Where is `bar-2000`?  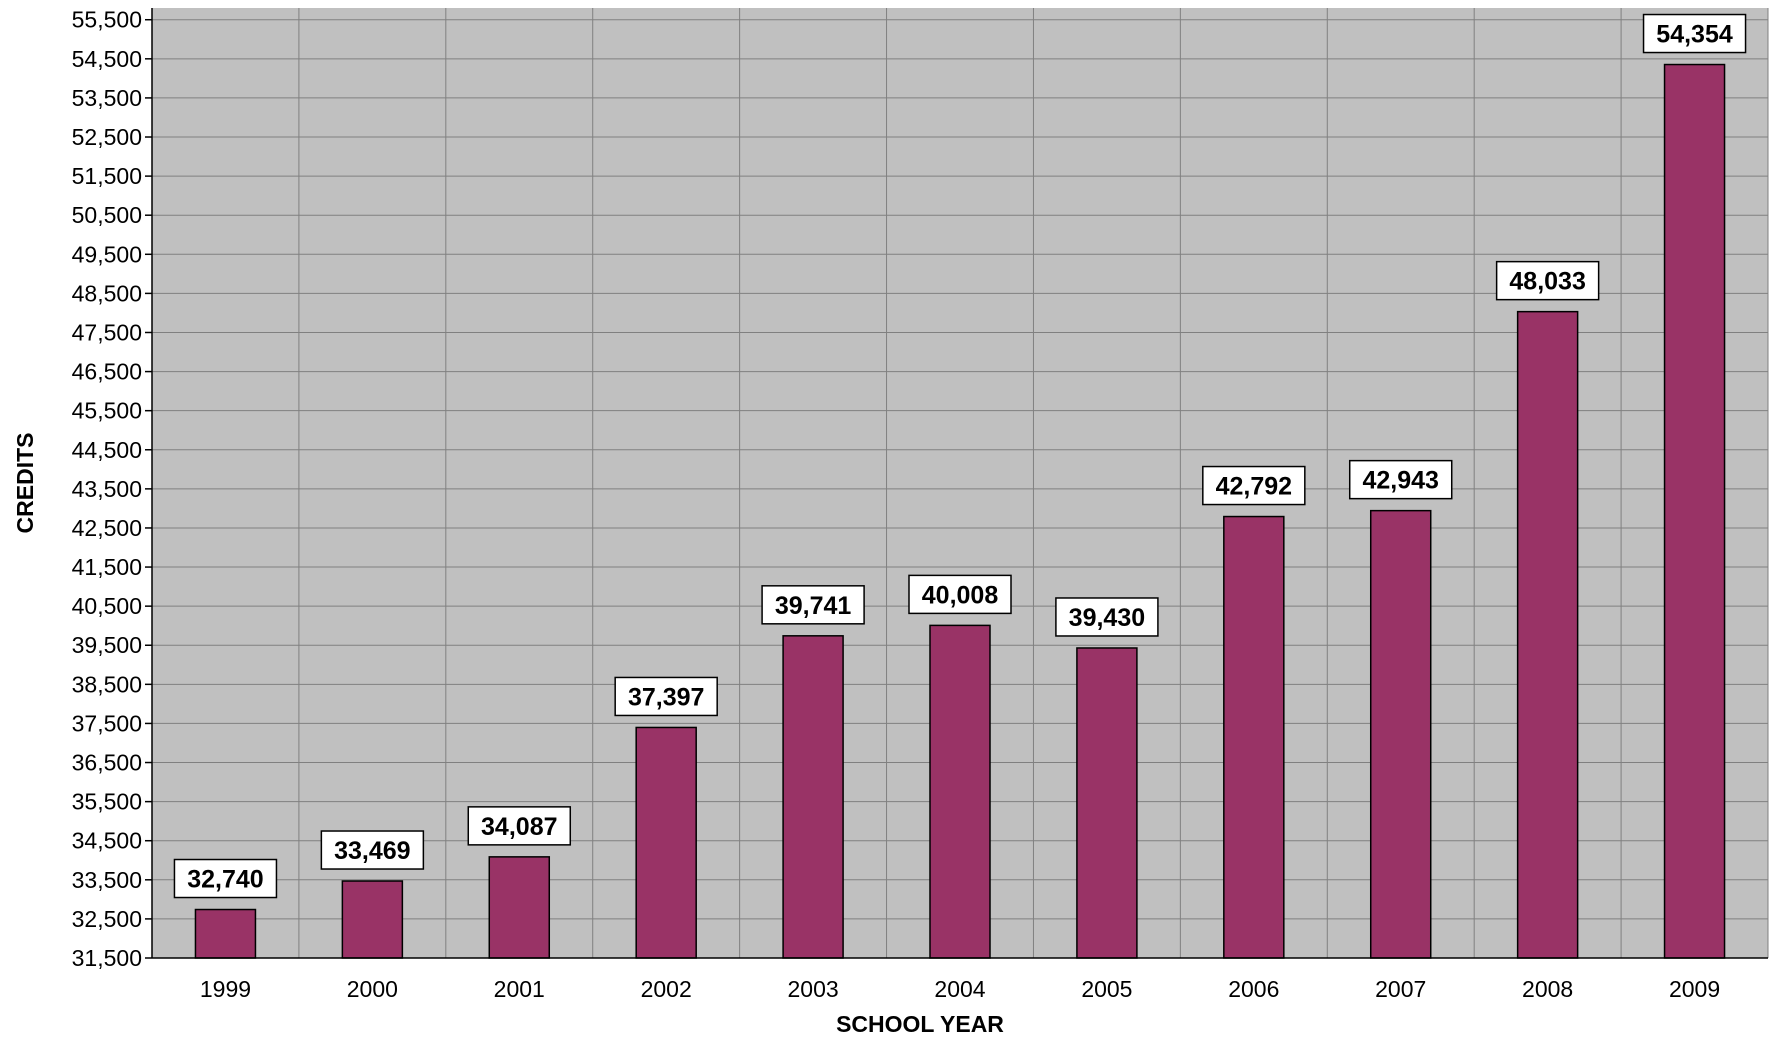
bar-2000 is located at coordinates (372, 919).